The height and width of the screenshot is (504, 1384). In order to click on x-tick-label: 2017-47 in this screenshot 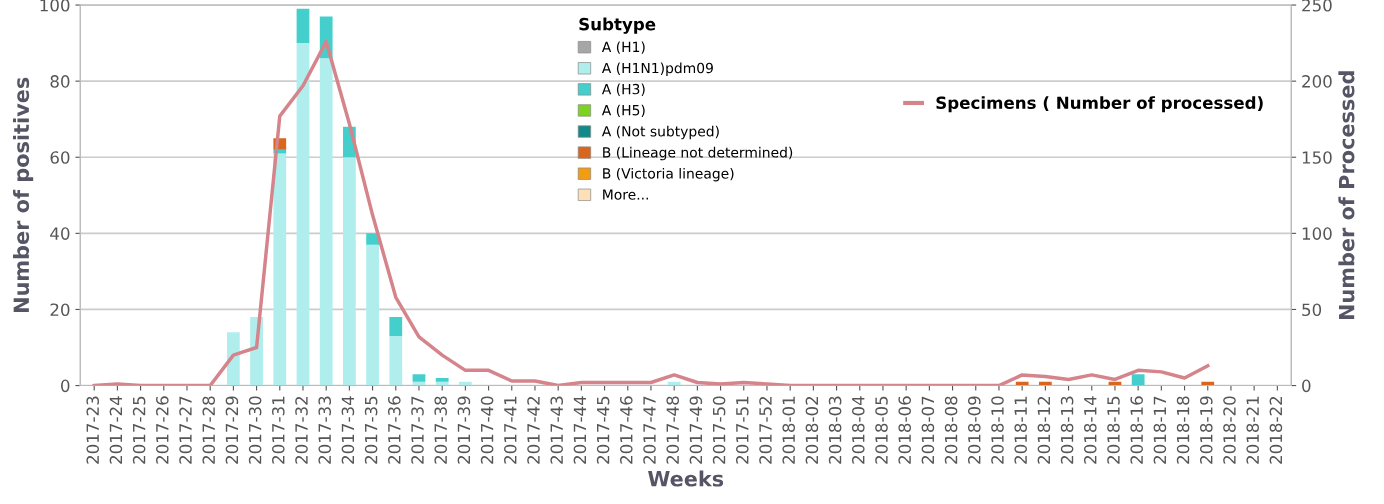, I will do `click(649, 430)`.